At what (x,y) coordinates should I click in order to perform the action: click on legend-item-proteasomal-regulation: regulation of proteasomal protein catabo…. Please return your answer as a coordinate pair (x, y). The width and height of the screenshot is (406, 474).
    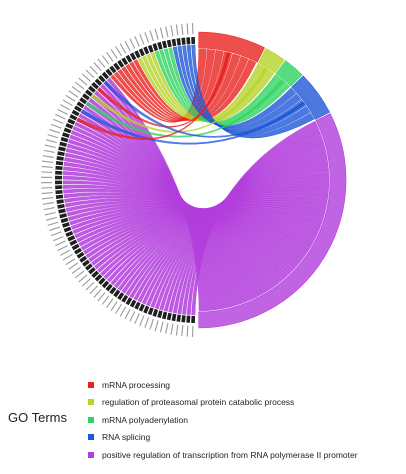
    Looking at the image, I should click on (223, 403).